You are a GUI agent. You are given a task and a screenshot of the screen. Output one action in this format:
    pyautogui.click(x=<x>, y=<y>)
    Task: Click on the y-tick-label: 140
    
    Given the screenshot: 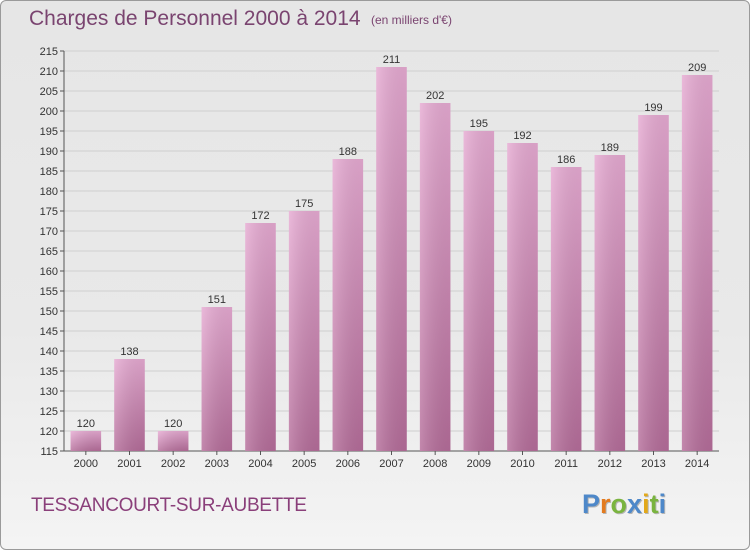 What is the action you would take?
    pyautogui.click(x=49, y=352)
    